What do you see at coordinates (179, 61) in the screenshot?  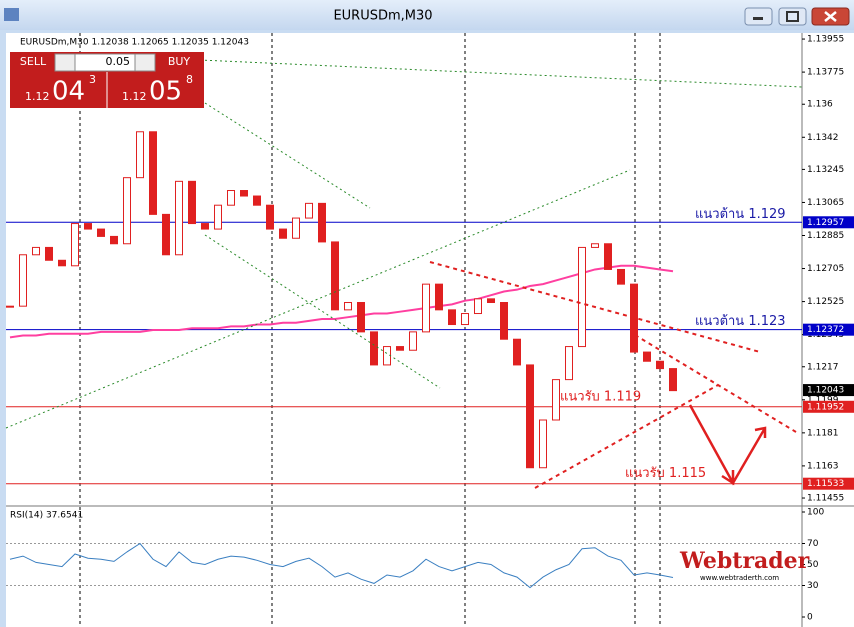 I see `buy-button: BUY` at bounding box center [179, 61].